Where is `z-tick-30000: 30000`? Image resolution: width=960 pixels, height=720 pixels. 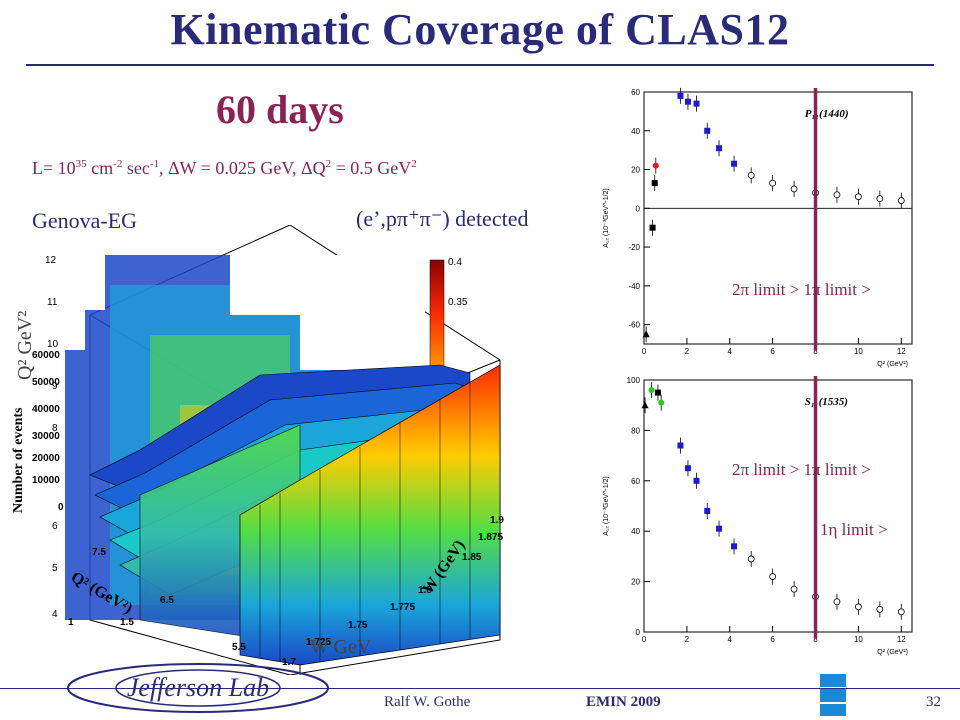 z-tick-30000: 30000 is located at coordinates (46, 436).